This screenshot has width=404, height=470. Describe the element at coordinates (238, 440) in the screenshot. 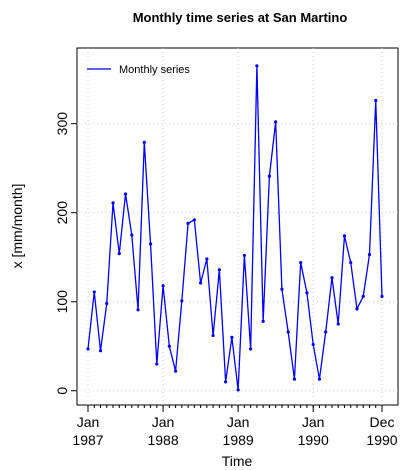

I see `x-tick-label-line: 1989` at that location.